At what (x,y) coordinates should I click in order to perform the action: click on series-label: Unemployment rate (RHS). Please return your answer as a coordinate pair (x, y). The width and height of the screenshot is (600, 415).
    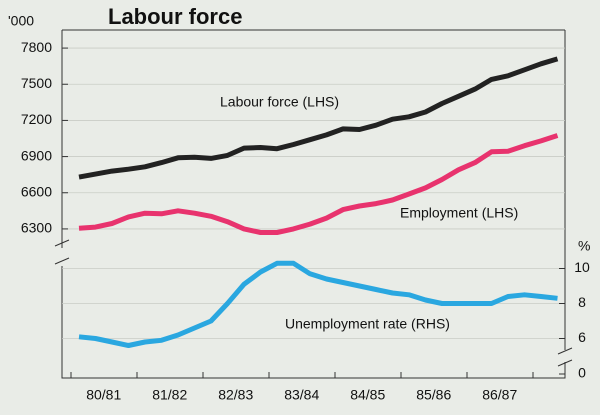
    Looking at the image, I should click on (367, 324).